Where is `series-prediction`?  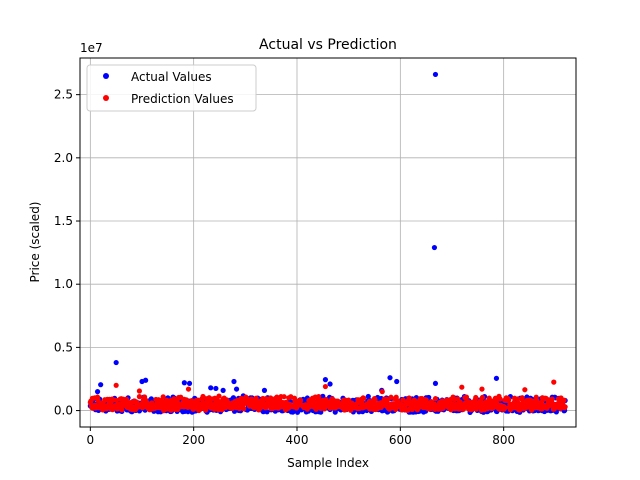
series-prediction is located at coordinates (327, 396).